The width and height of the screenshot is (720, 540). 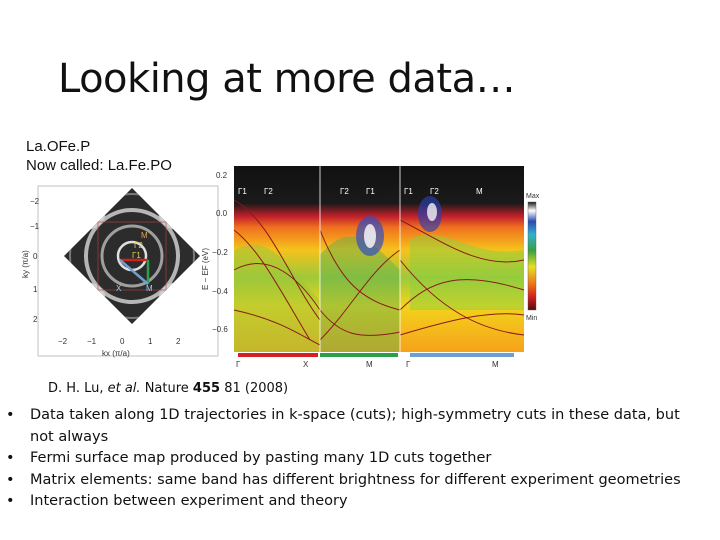 What do you see at coordinates (119, 288) in the screenshot?
I see `point-label: X` at bounding box center [119, 288].